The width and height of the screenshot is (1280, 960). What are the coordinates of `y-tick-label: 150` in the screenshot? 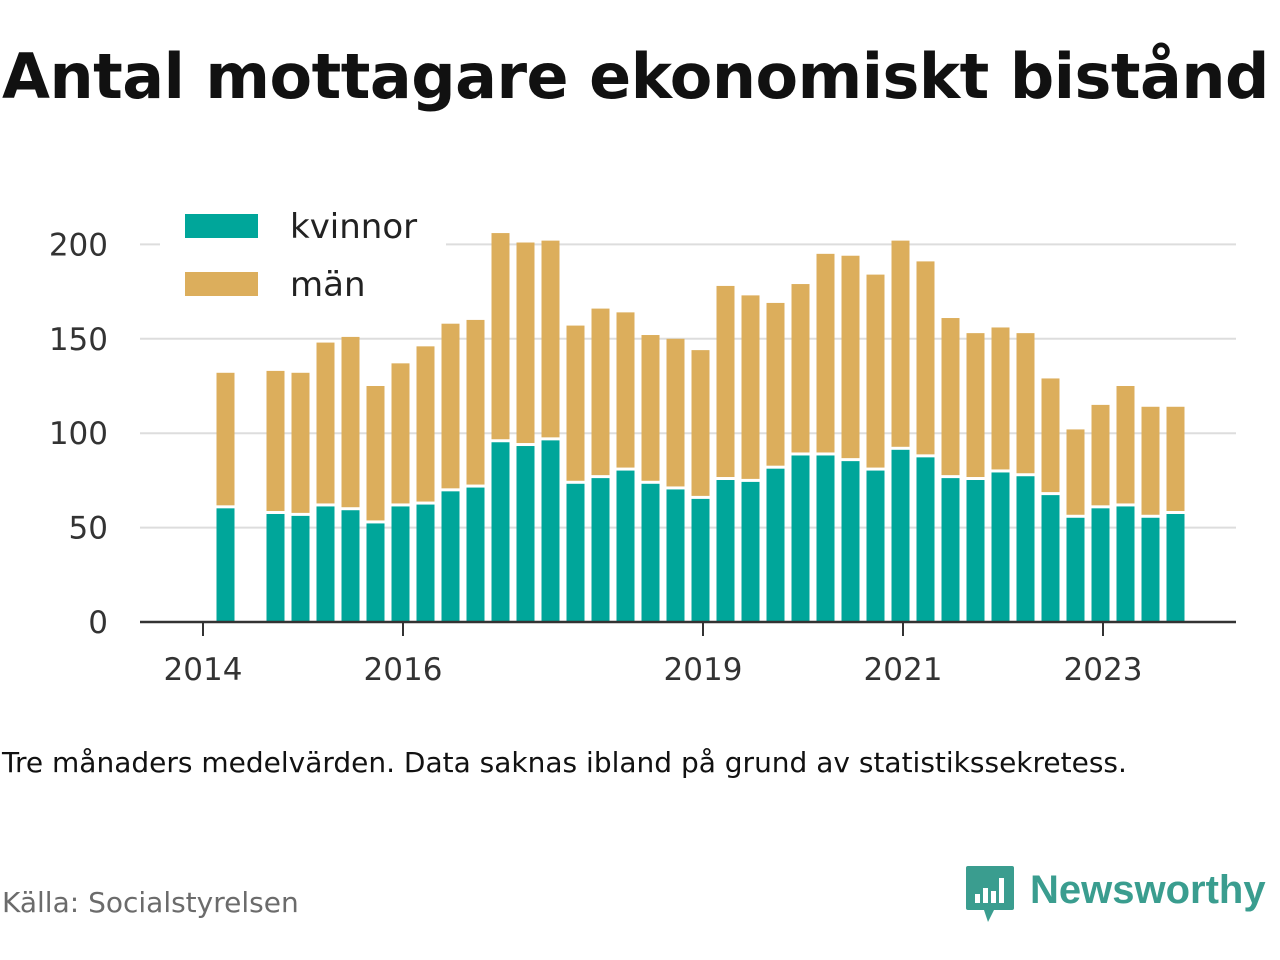 It's located at (78, 340).